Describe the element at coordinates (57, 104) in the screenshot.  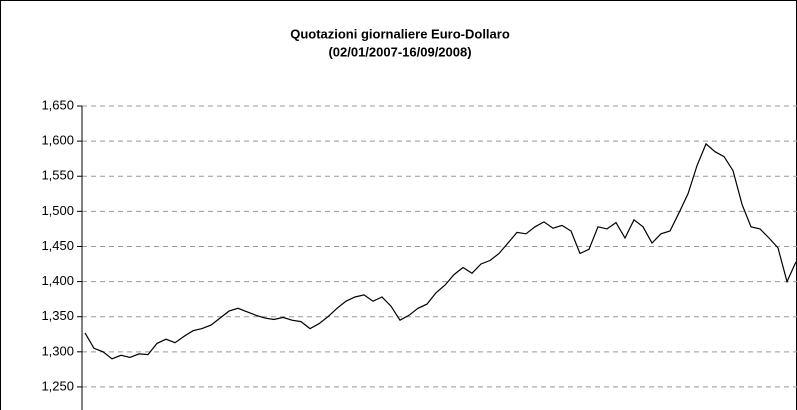
I see `y-tick-label: 1,650` at that location.